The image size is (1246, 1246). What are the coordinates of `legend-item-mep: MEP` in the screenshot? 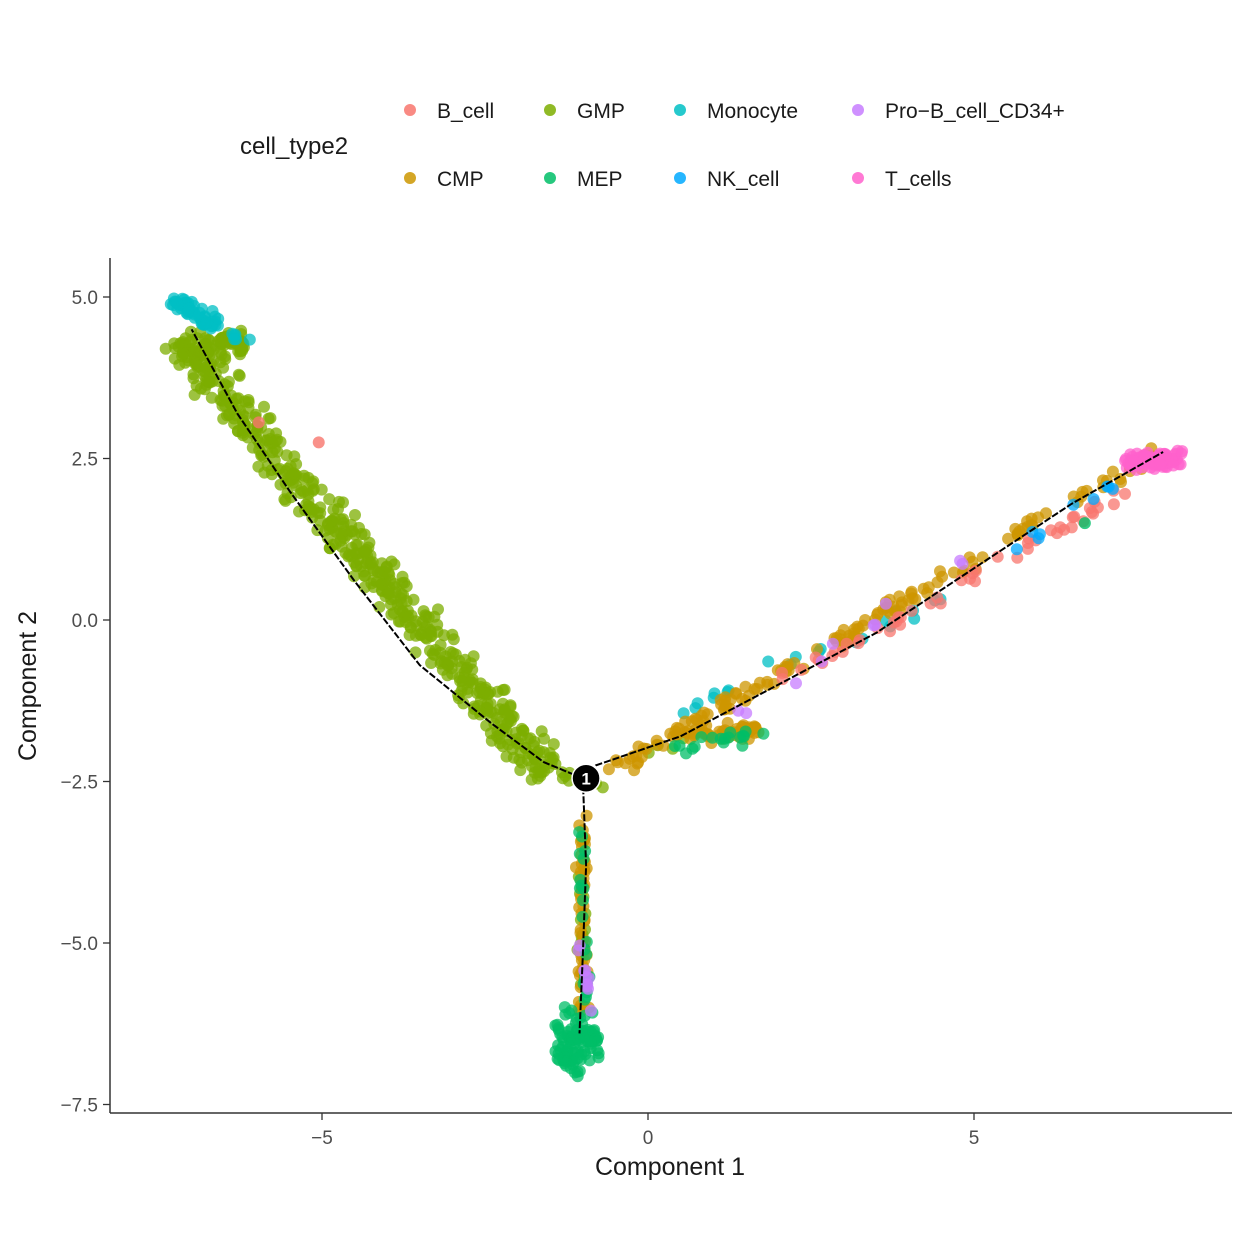 It's located at (583, 179).